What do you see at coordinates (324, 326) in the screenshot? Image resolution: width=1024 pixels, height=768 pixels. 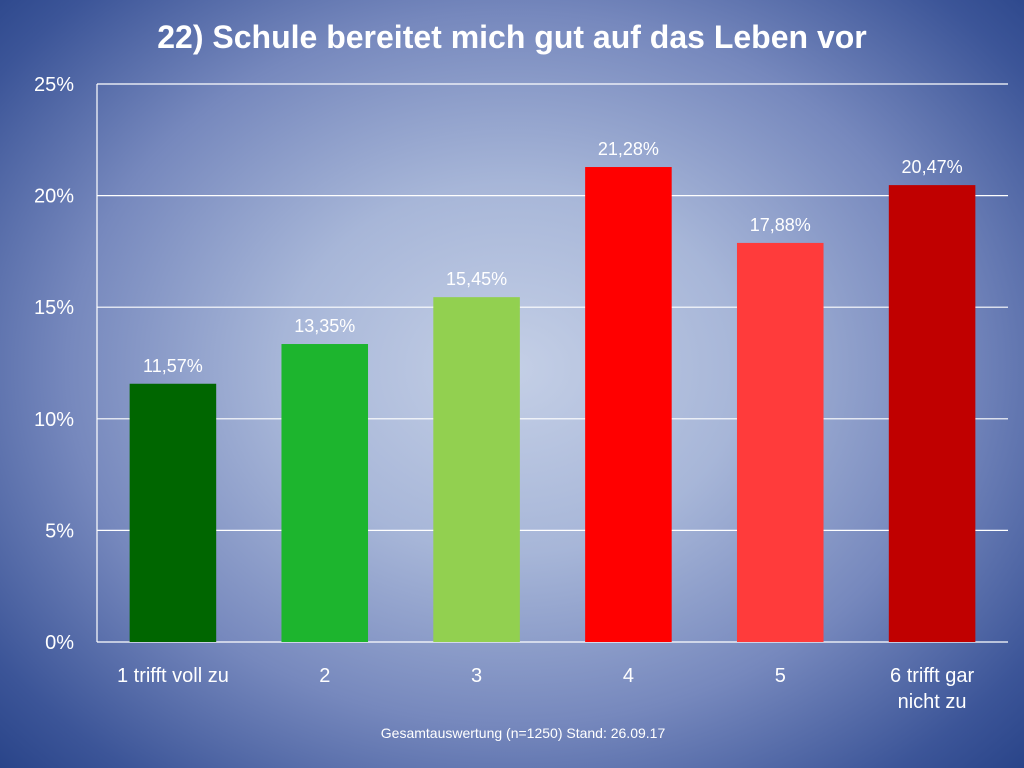 I see `data-label: 13,35%` at bounding box center [324, 326].